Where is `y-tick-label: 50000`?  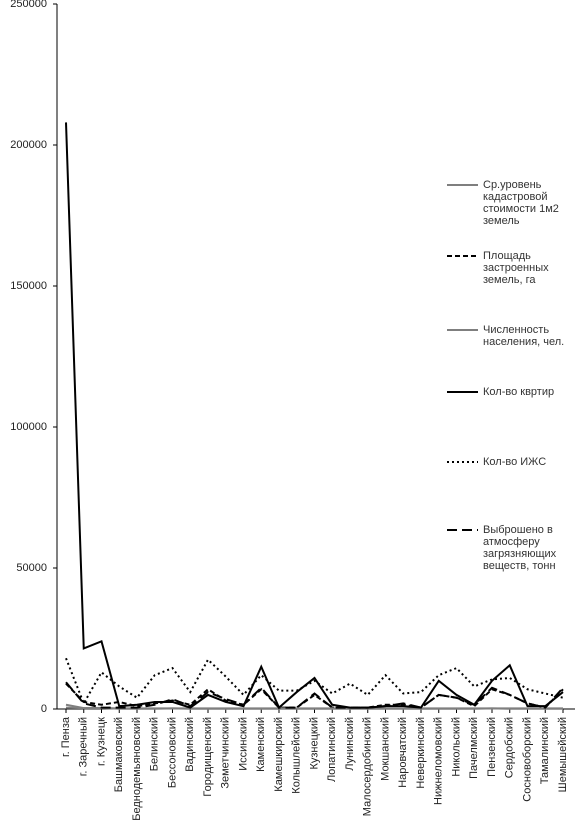
y-tick-label: 50000 is located at coordinates (31, 568).